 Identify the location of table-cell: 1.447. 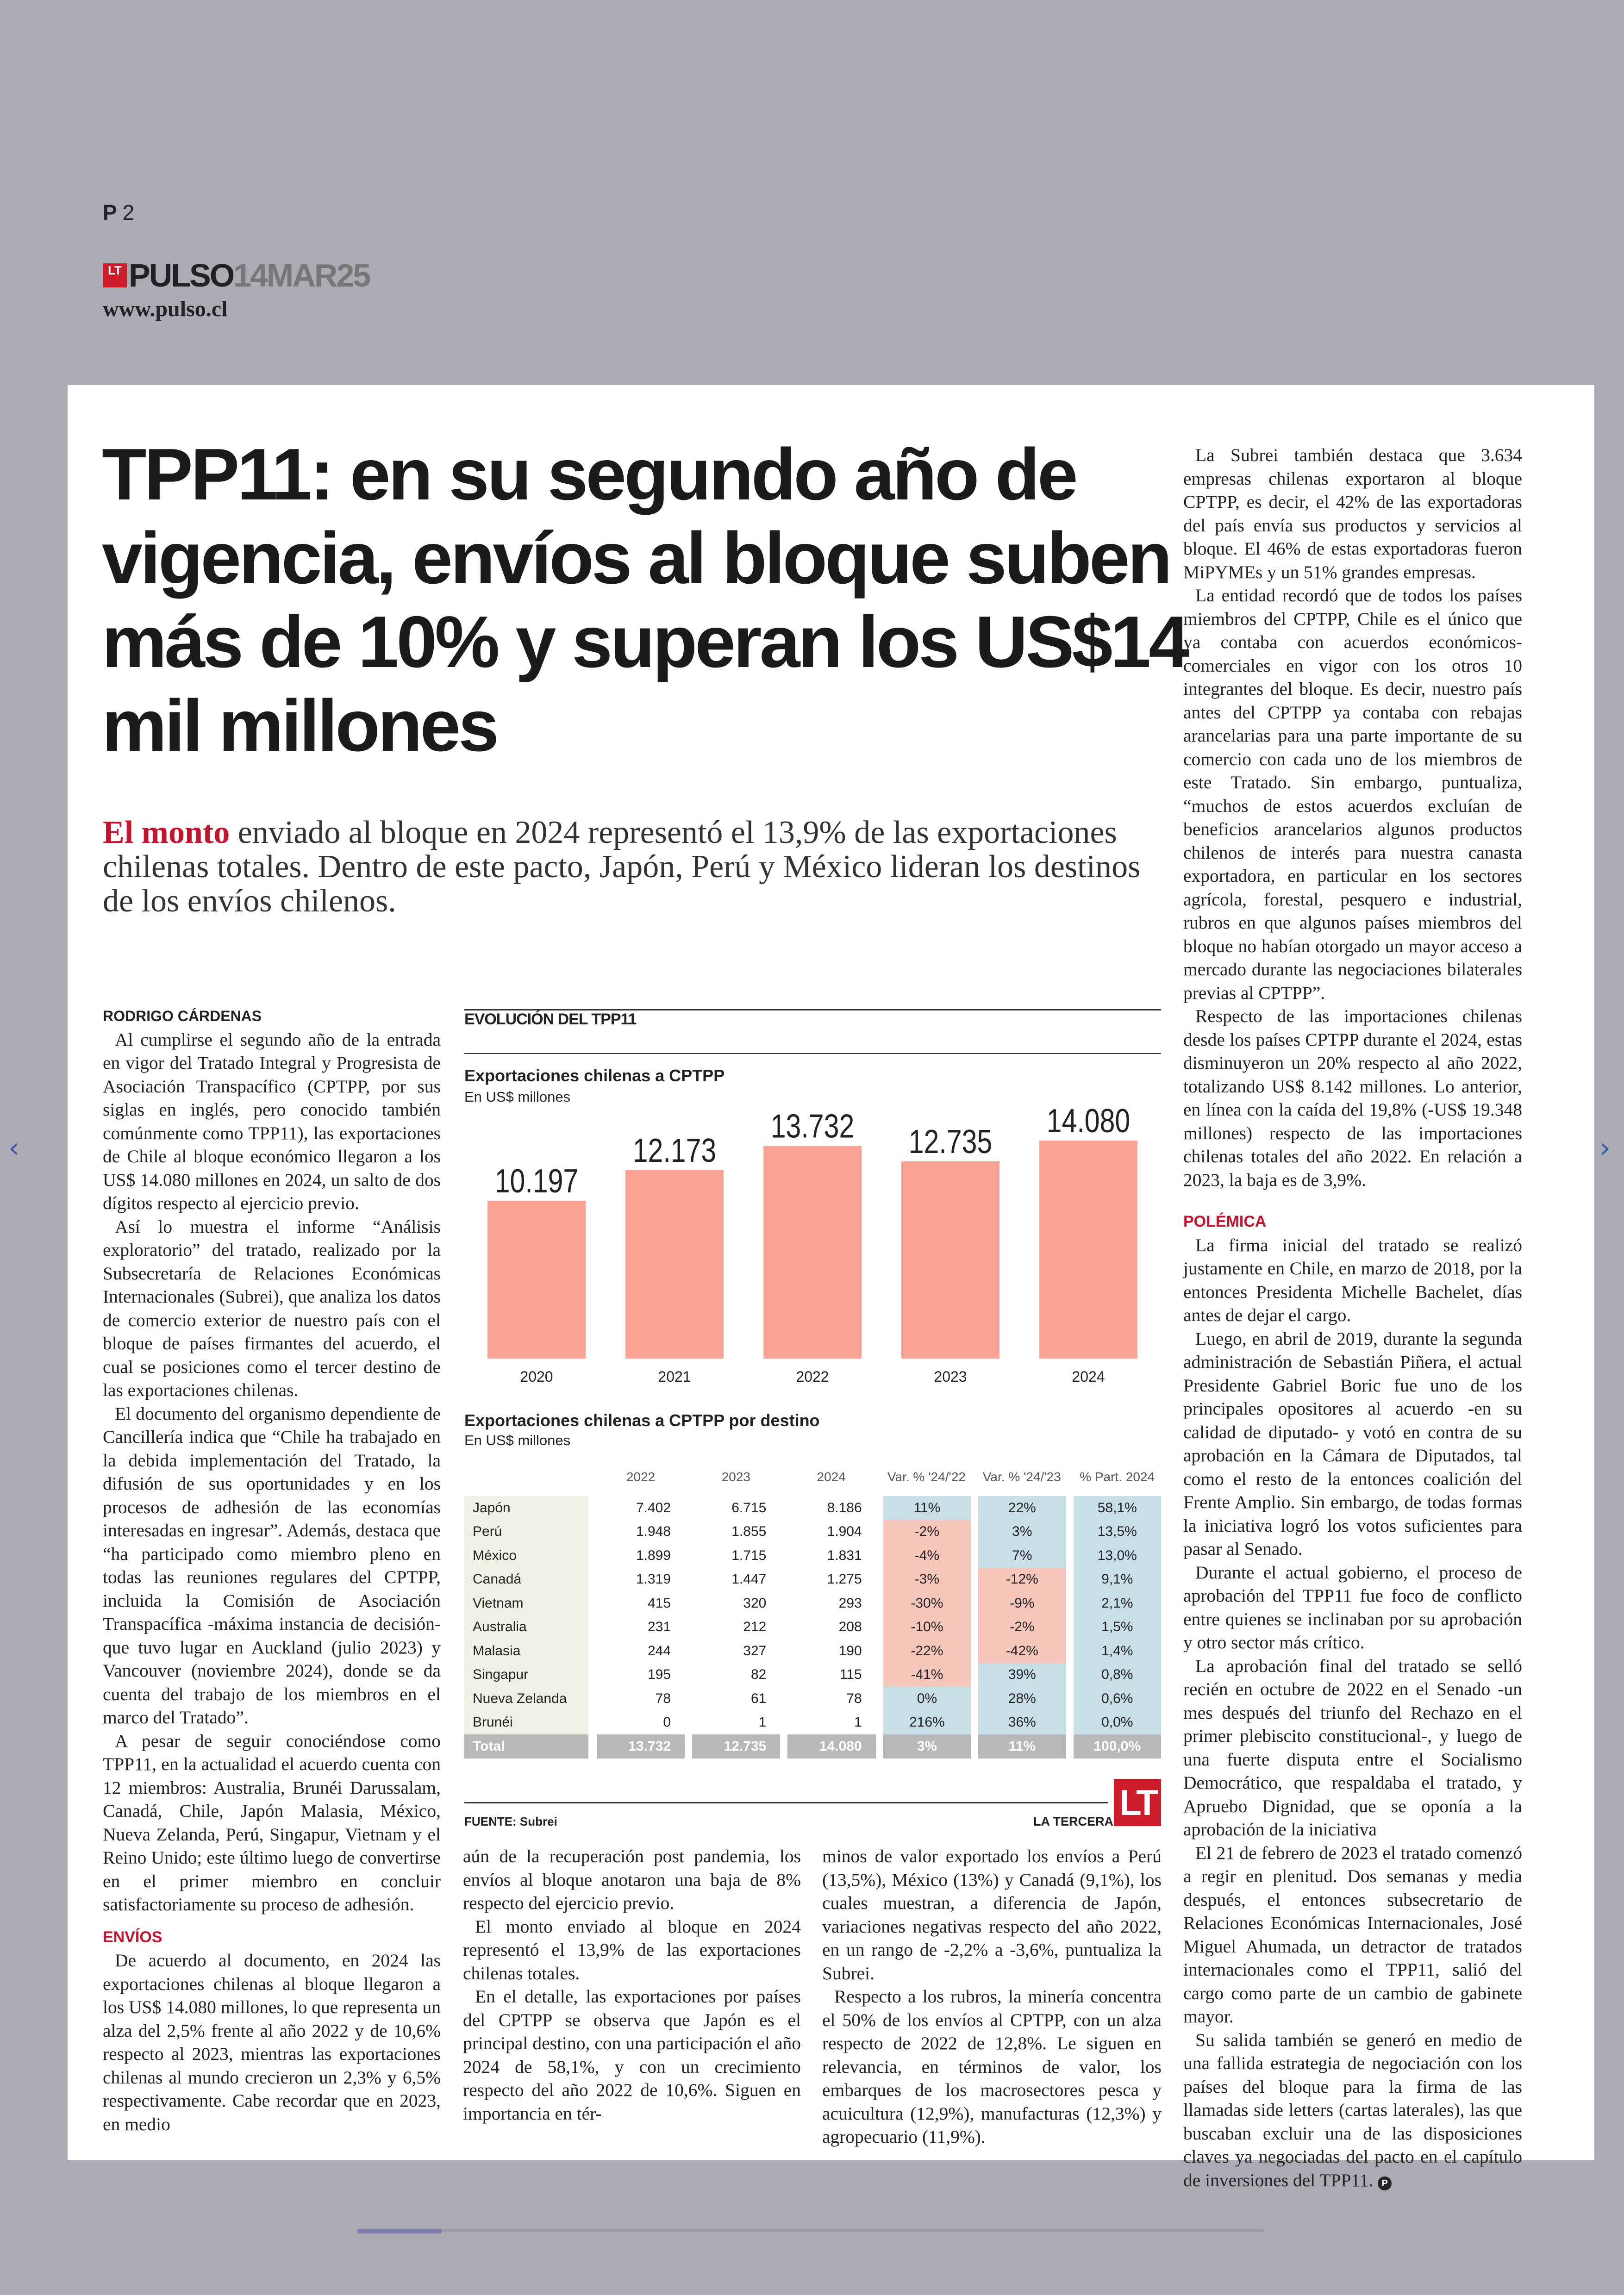
(749, 1580).